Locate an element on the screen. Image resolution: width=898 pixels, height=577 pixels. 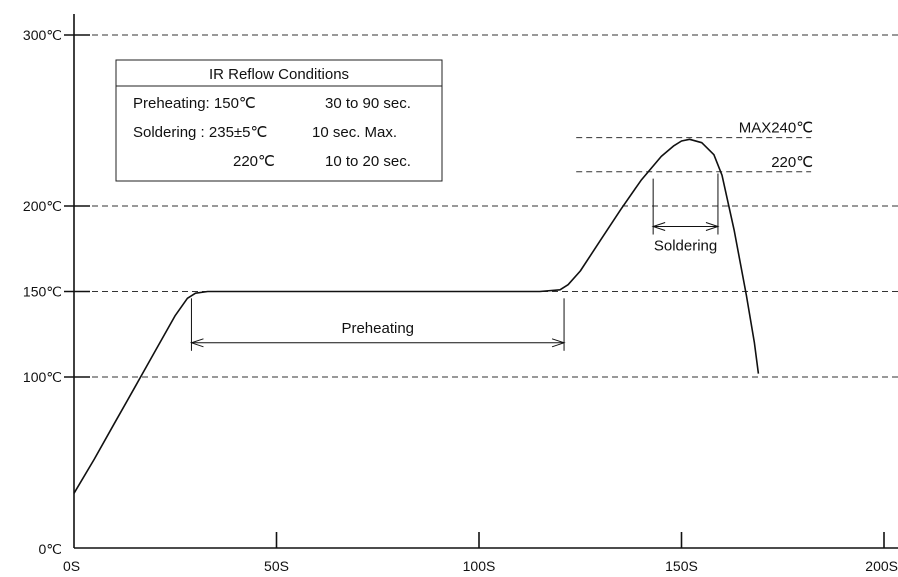
ref-label-220: 220℃ is located at coordinates (792, 162).